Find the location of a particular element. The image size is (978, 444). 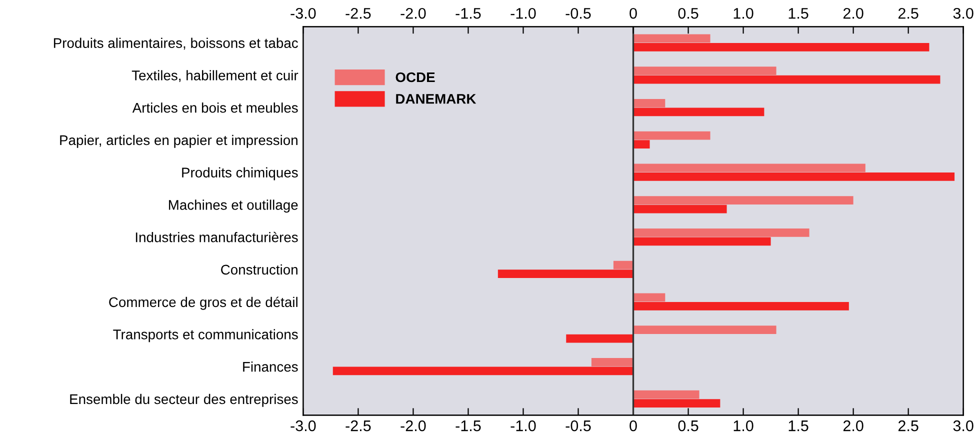

legend-label: OCDE is located at coordinates (415, 77).